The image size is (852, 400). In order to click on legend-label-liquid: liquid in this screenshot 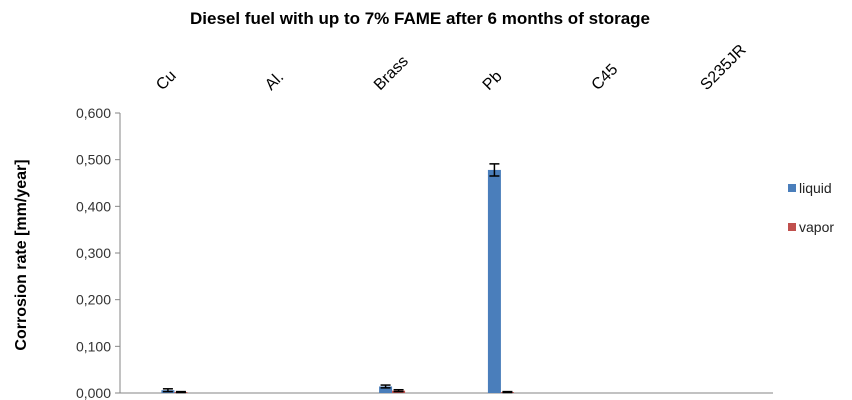, I will do `click(815, 188)`.